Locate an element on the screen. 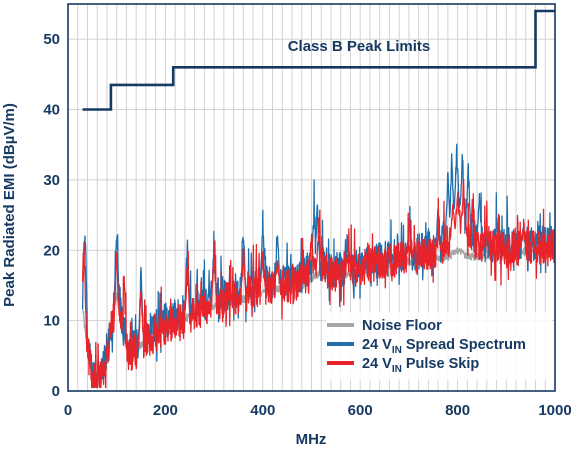 This screenshot has height=452, width=580. legend-label: 24 VIN Pulse Skip is located at coordinates (420, 365).